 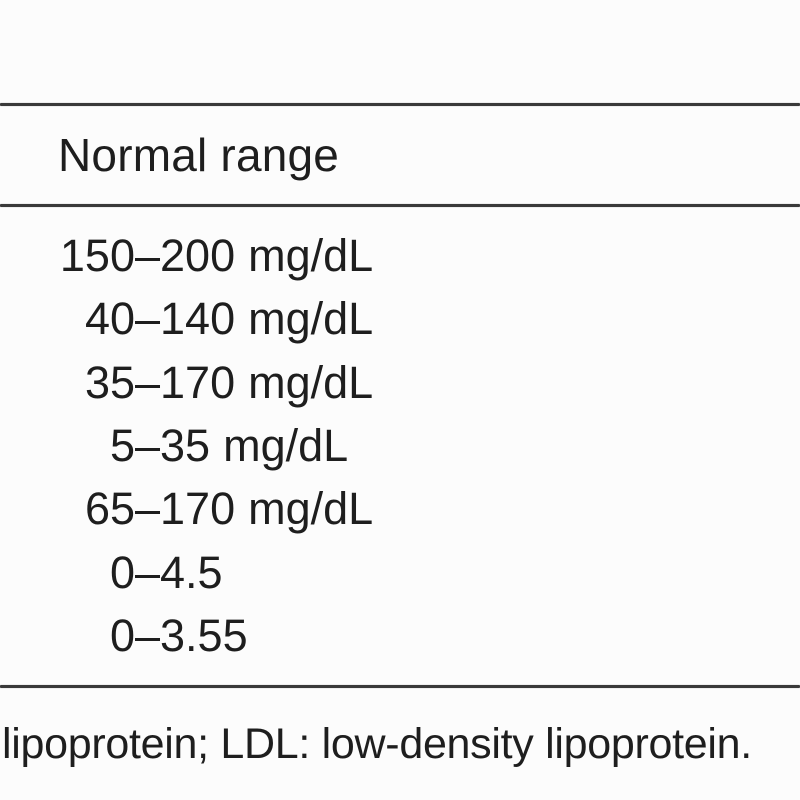 What do you see at coordinates (400, 509) in the screenshot?
I see `table-row: 65 – 170 mg/dL` at bounding box center [400, 509].